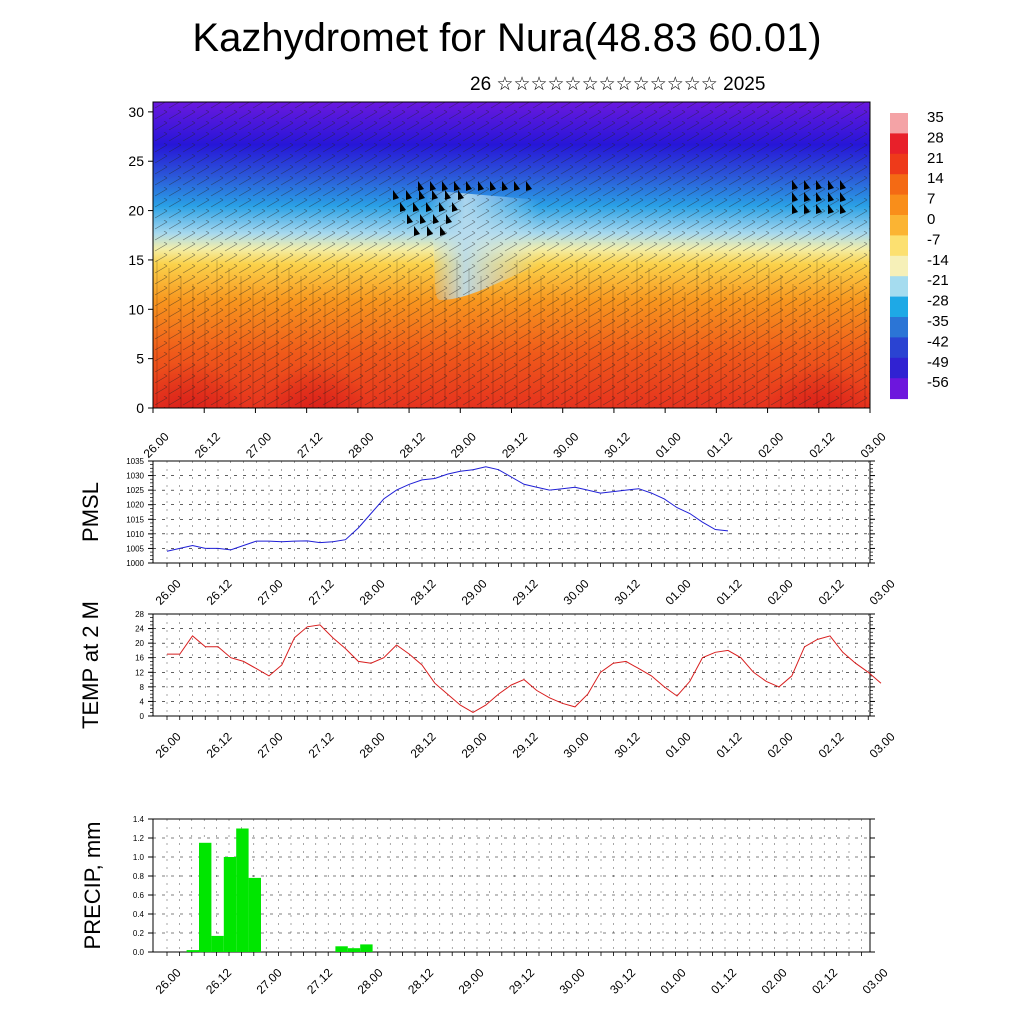 The width and height of the screenshot is (1024, 1024). I want to click on colorbar-label: 35, so click(935, 117).